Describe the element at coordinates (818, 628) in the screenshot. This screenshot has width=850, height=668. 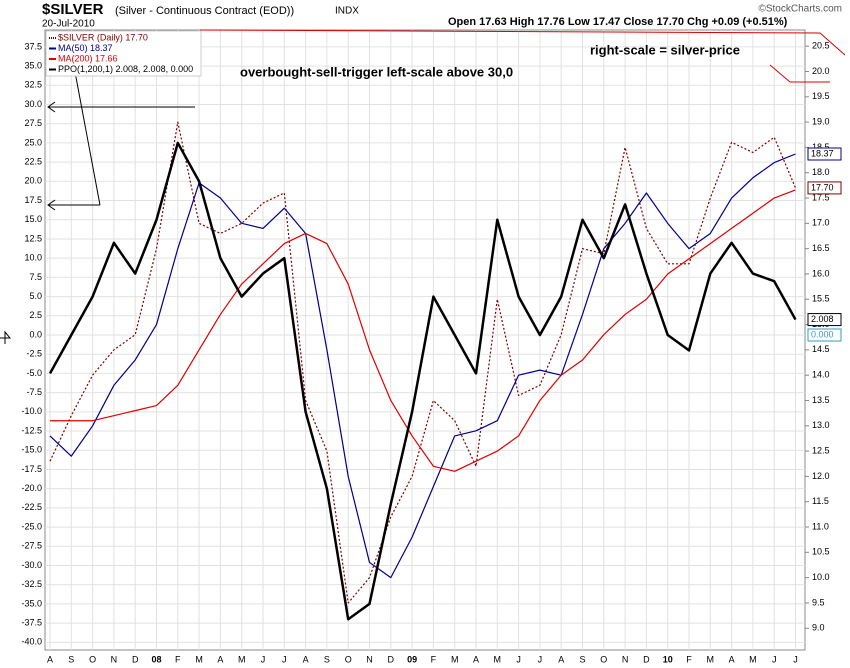
I see `y2-tick-label: 9.0` at that location.